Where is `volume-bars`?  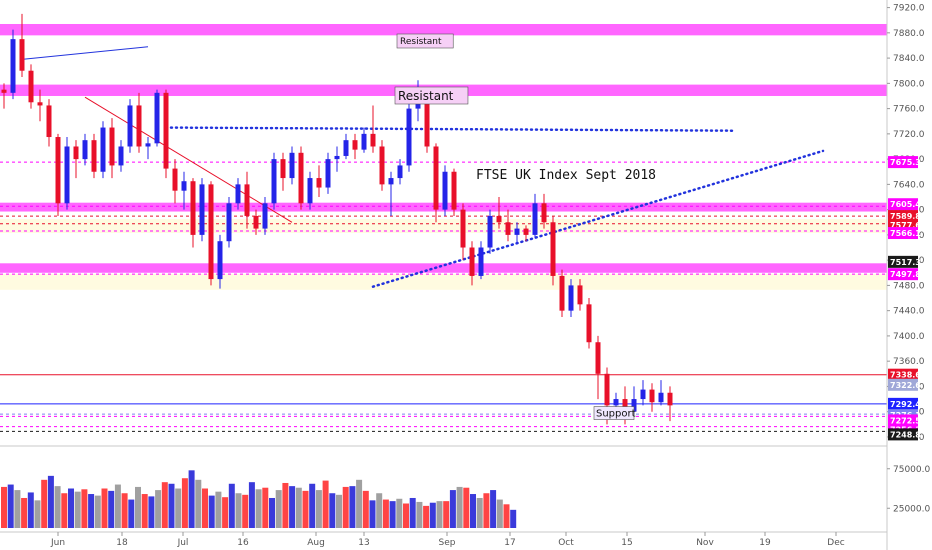 volume-bars is located at coordinates (259, 499).